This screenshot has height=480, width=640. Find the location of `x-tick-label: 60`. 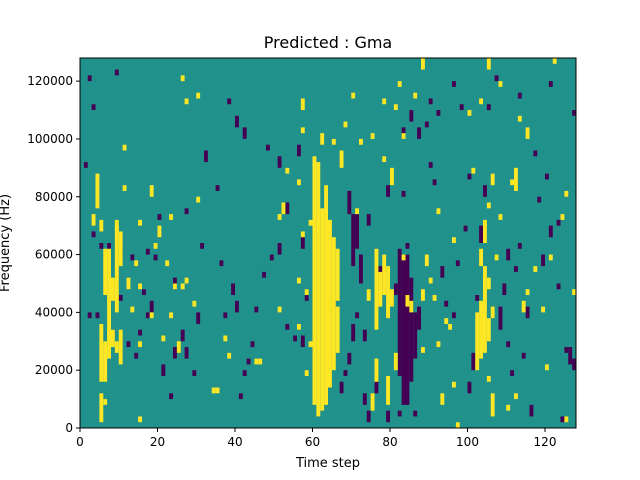

x-tick-label: 60 is located at coordinates (312, 442).